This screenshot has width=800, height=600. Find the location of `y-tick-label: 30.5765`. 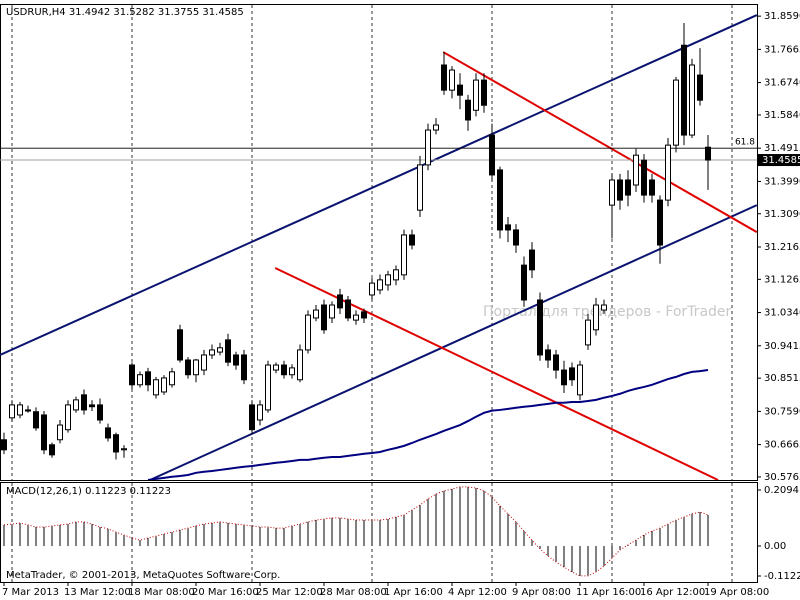

y-tick-label: 30.5765 is located at coordinates (782, 477).